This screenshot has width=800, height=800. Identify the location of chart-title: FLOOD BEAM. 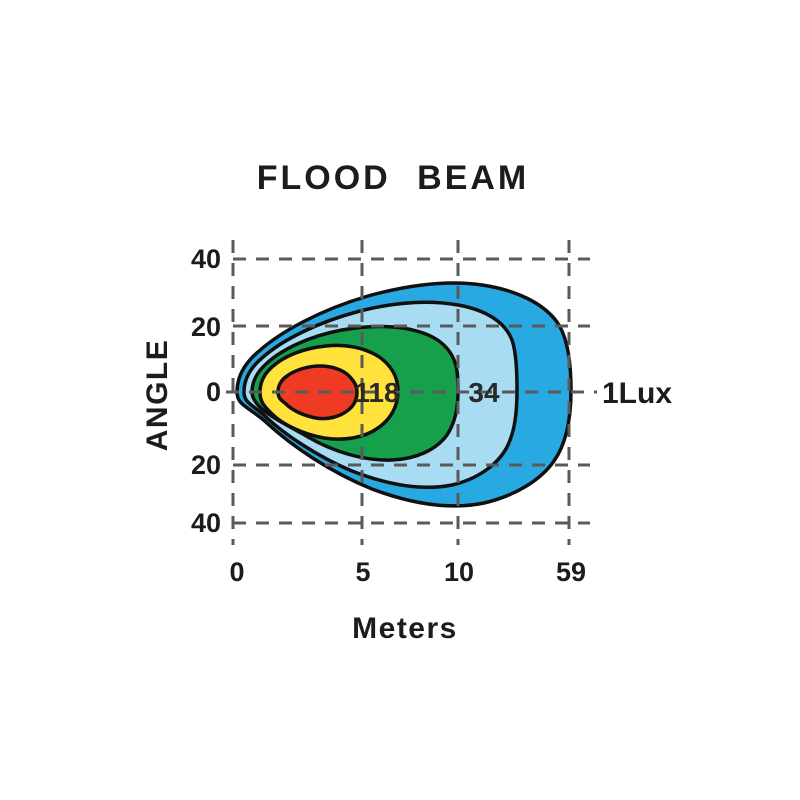
(393, 178).